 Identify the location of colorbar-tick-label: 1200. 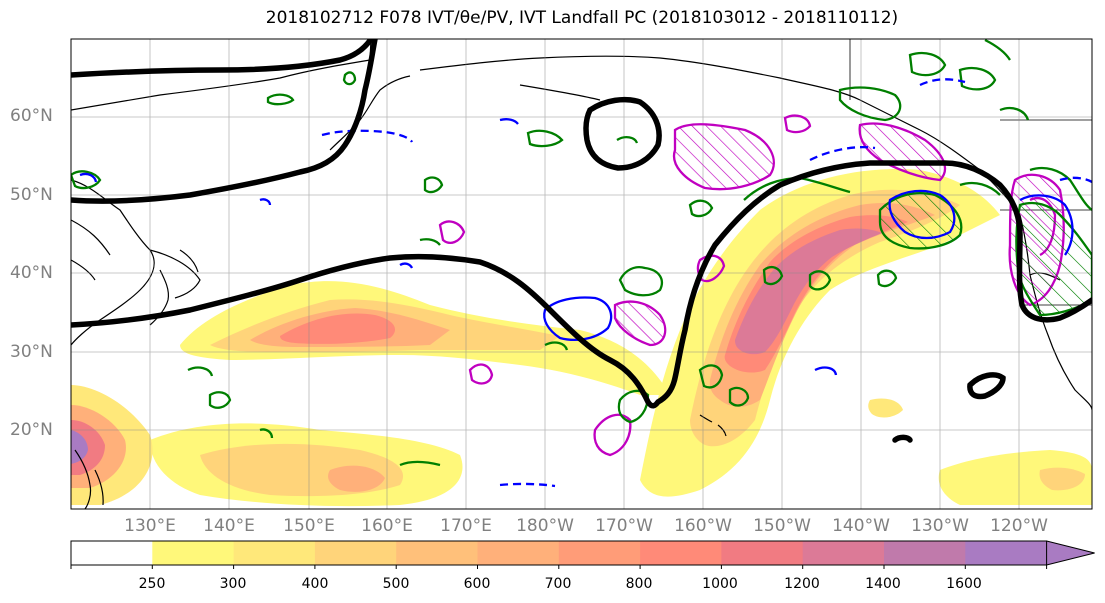
(802, 584).